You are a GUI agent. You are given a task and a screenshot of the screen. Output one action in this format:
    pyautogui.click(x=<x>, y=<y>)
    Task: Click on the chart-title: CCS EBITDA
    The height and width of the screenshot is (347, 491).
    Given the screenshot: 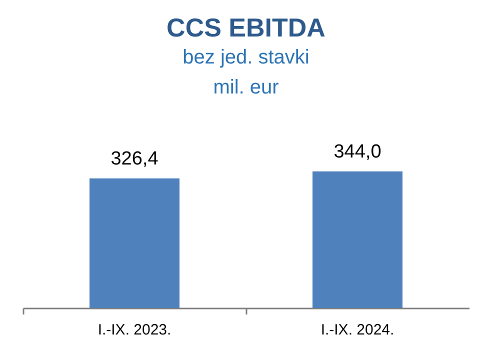 What is the action you would take?
    pyautogui.click(x=246, y=27)
    